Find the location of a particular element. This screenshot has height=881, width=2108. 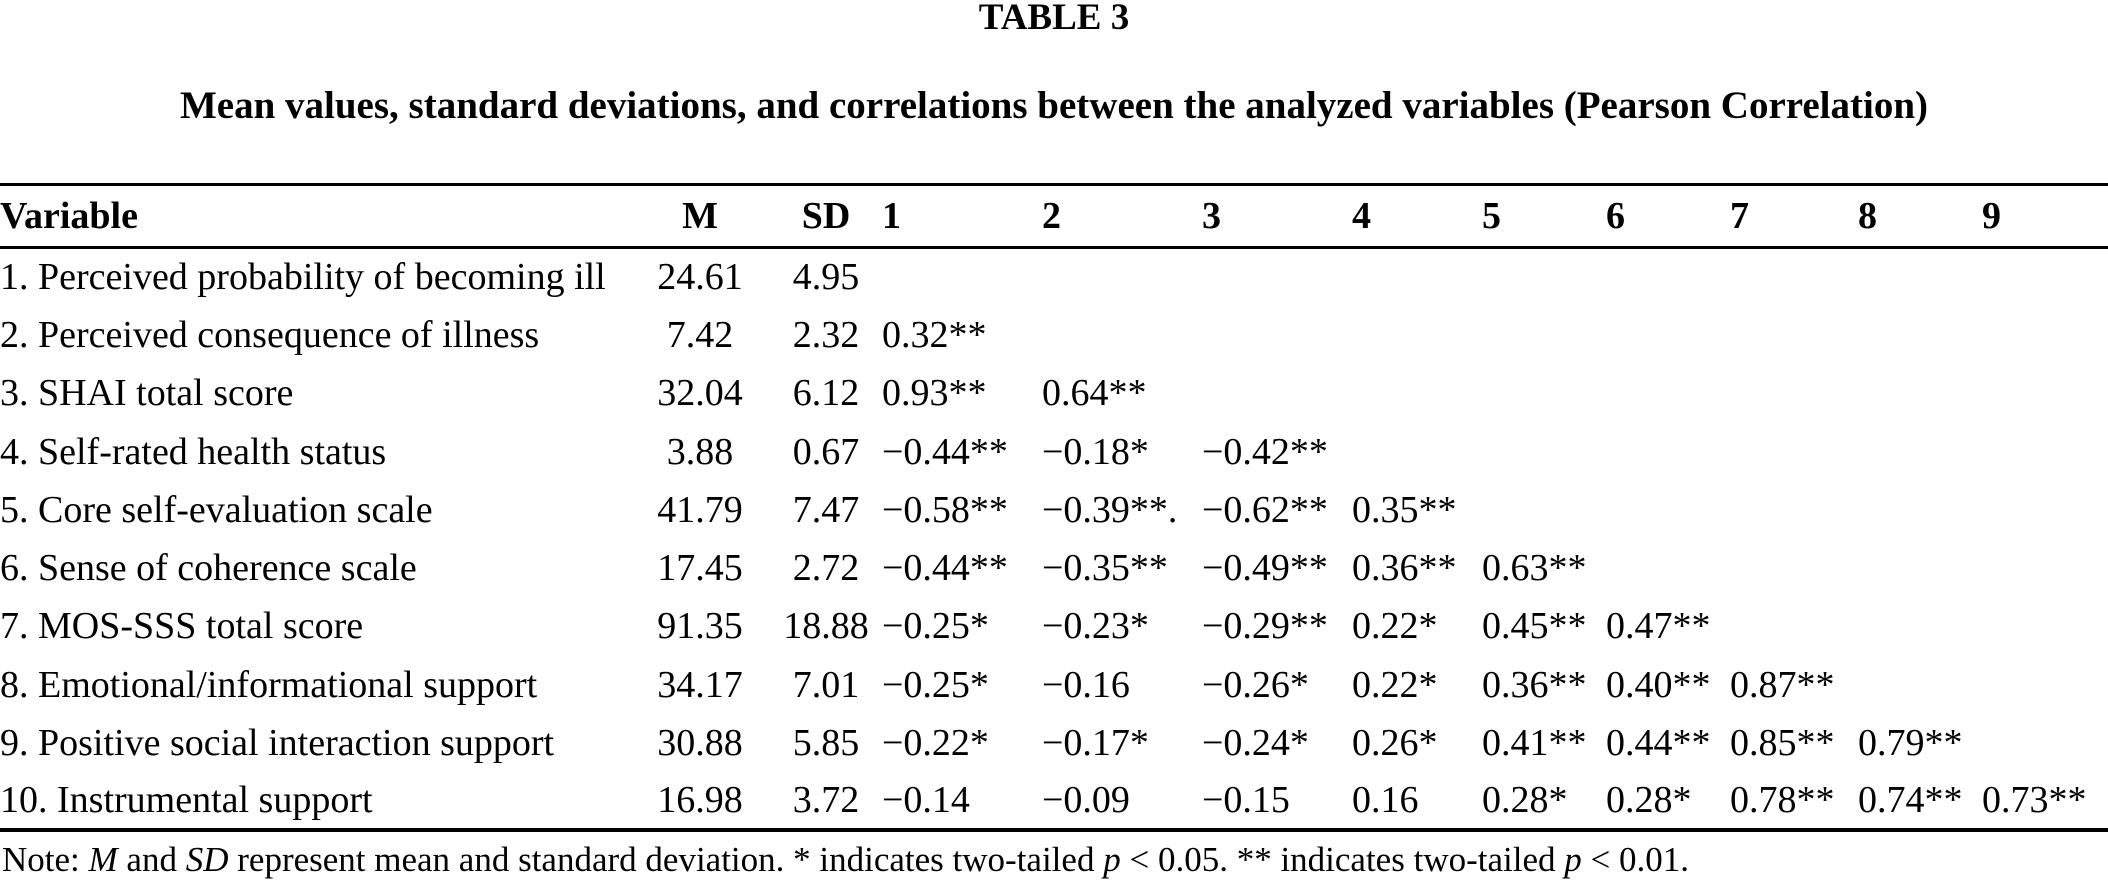

corr-cell-5: 0.36** is located at coordinates (1534, 684).